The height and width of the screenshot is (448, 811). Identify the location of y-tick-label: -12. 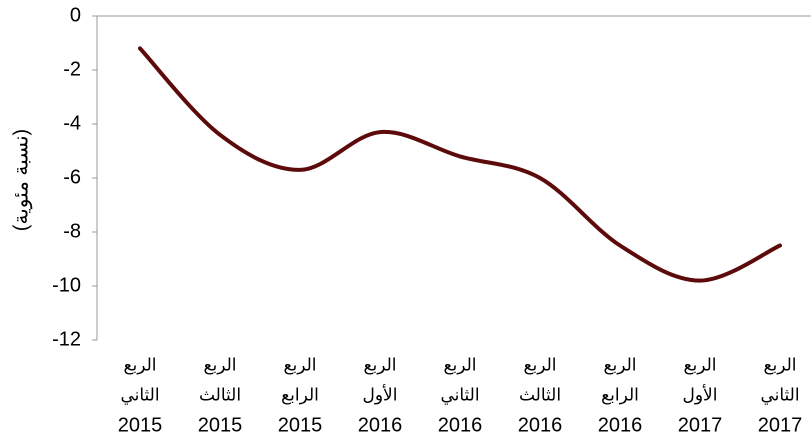
(66, 339).